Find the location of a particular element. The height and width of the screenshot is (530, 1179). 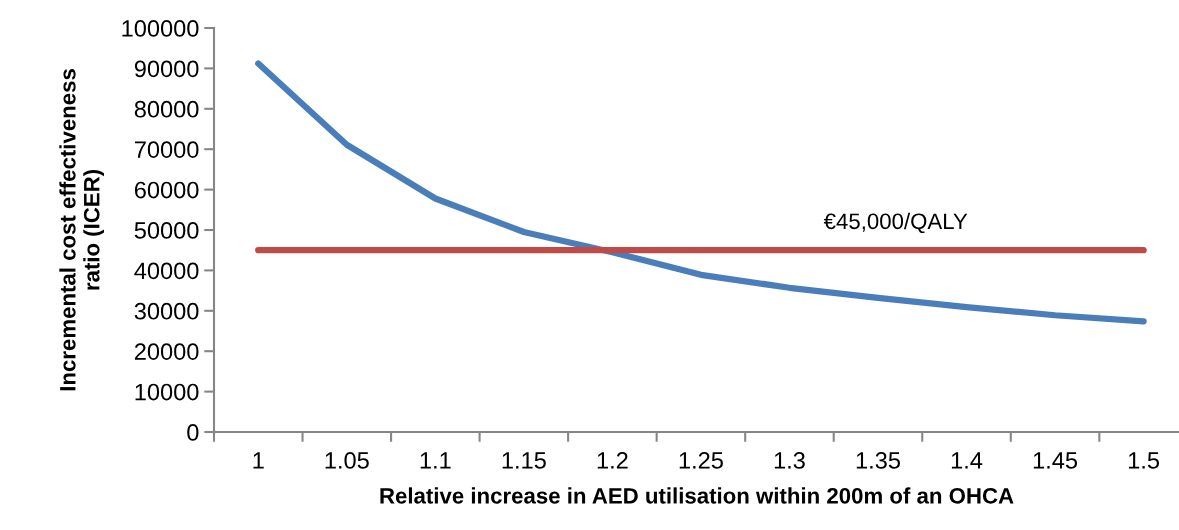

y-tick-label: 40000 is located at coordinates (166, 271).